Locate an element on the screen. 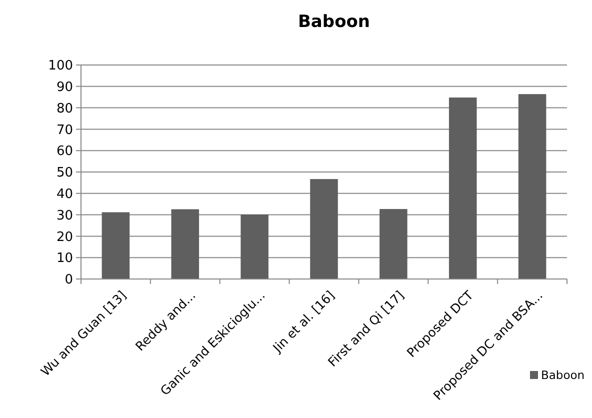  chart-title: Baboon is located at coordinates (334, 22).